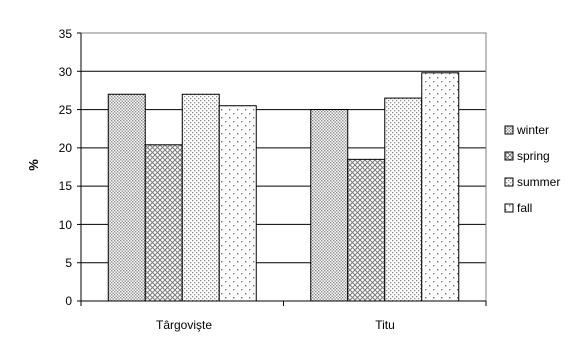  I want to click on legend-label: winter, so click(532, 130).